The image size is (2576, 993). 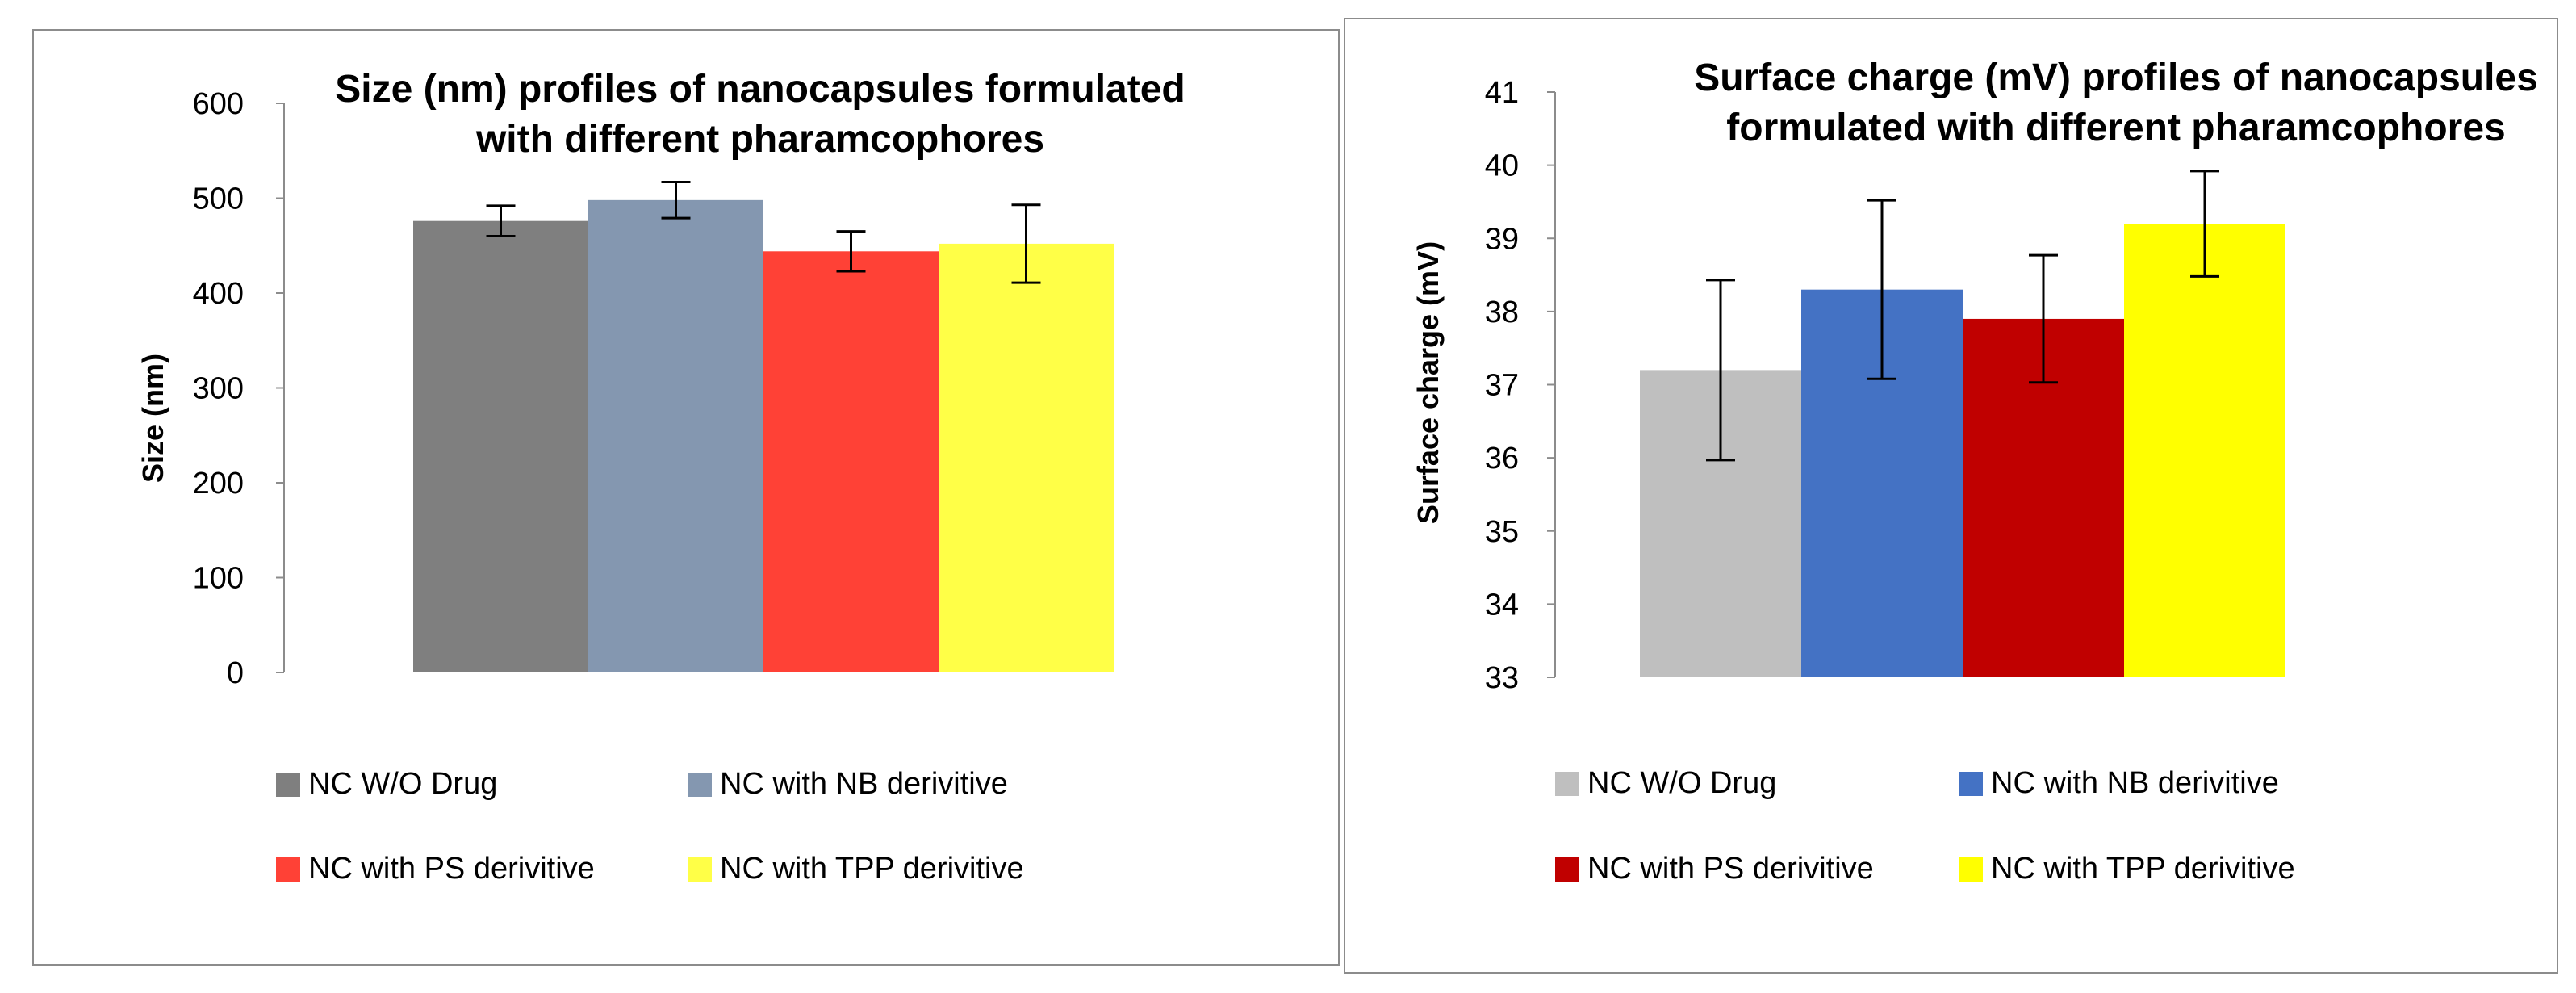 What do you see at coordinates (235, 673) in the screenshot?
I see `y-tick-label: 0` at bounding box center [235, 673].